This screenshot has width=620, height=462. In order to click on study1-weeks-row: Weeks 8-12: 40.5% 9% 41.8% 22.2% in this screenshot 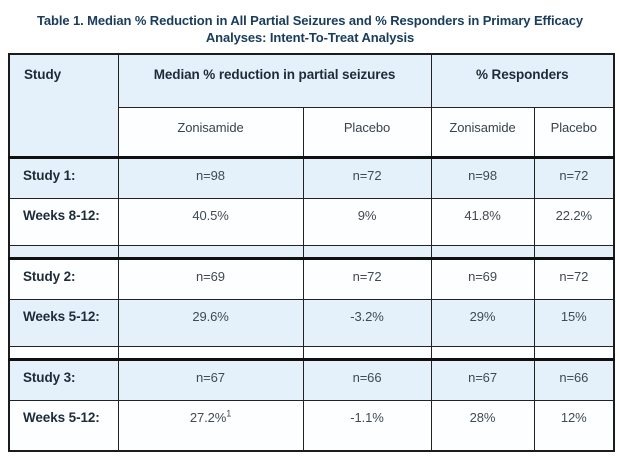, I will do `click(311, 222)`.